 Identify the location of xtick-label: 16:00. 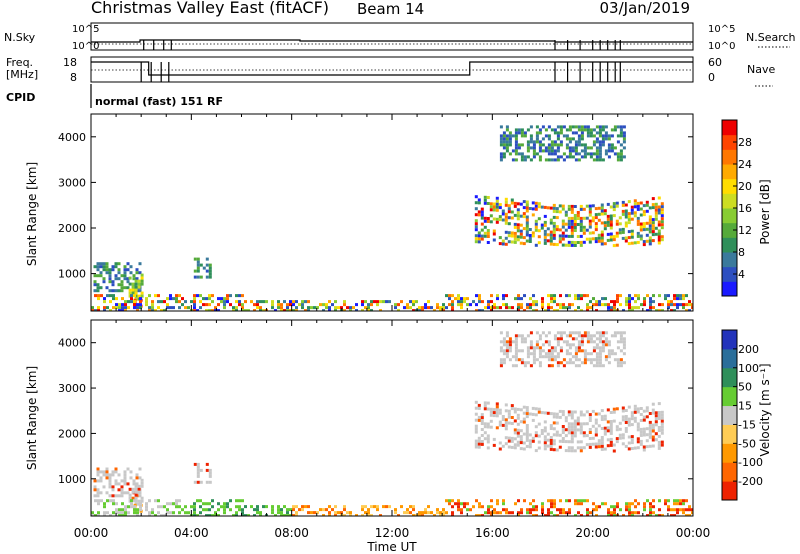
(492, 533).